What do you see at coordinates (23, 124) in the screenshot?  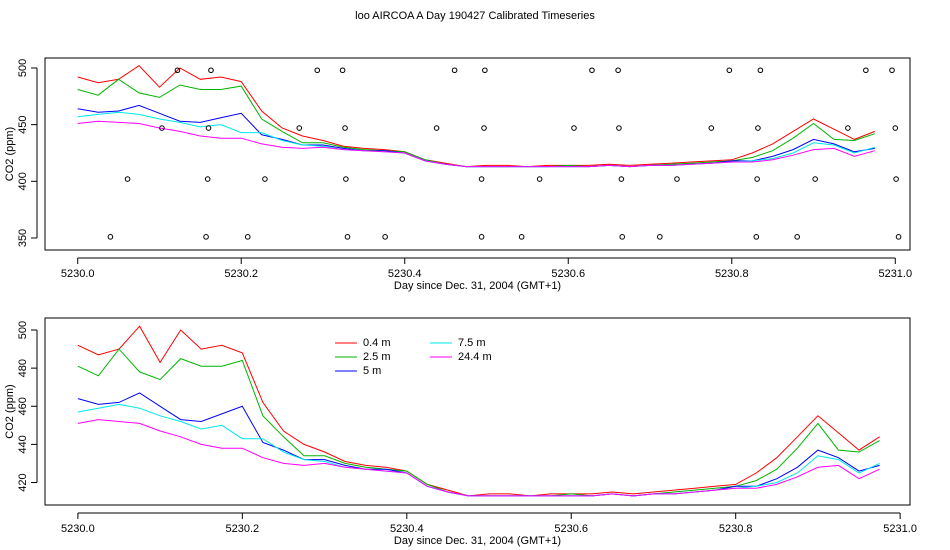 I see `y-tick-label: 450` at bounding box center [23, 124].